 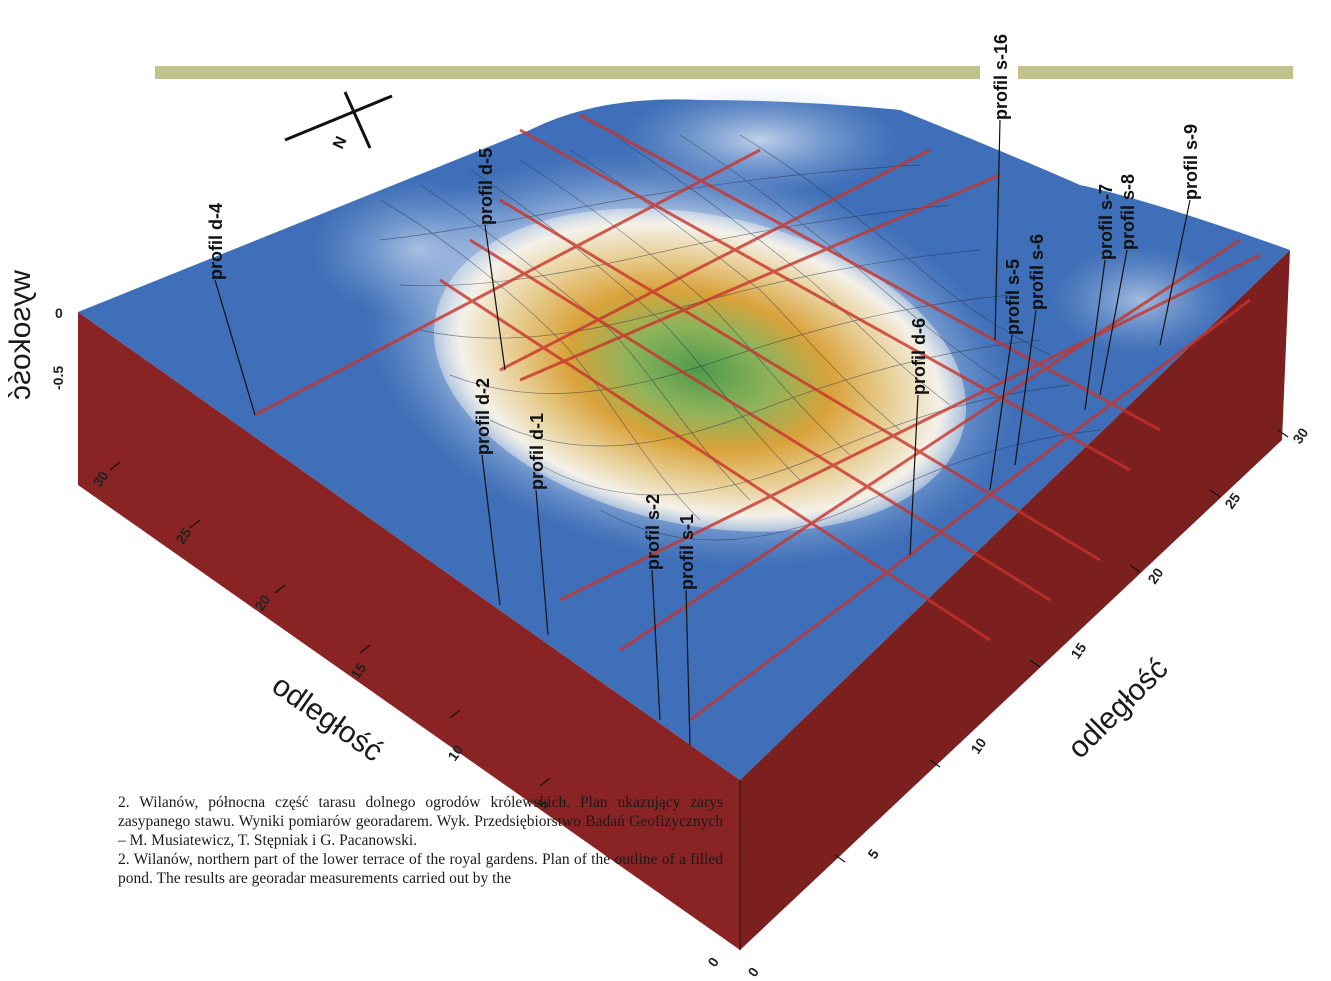 I want to click on profile-label-s2: profil s-2, so click(x=653, y=532).